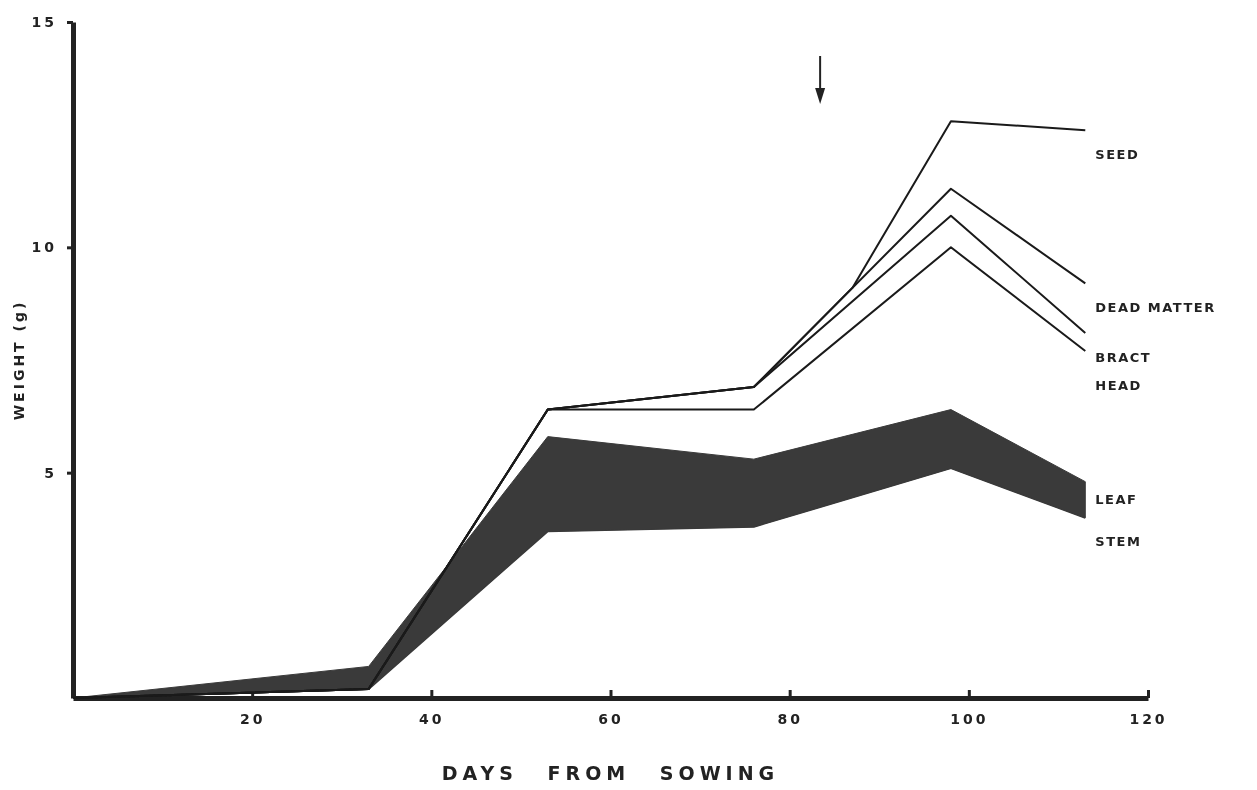 The width and height of the screenshot is (1257, 790). I want to click on series-label: SEED, so click(1117, 154).